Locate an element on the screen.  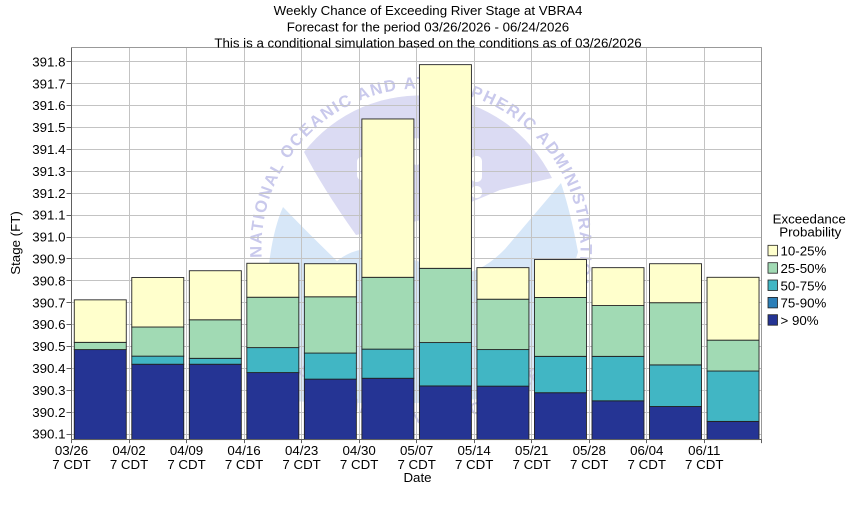
svg-text: 390.5 is located at coordinates (48, 346).